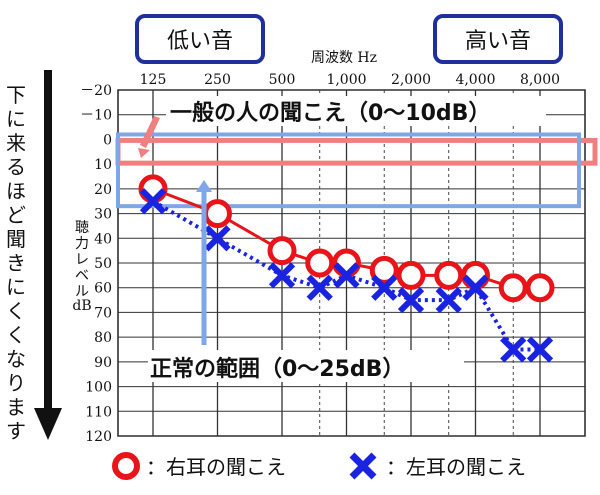 The image size is (600, 495). What do you see at coordinates (153, 80) in the screenshot?
I see `x-tick-label: 125` at bounding box center [153, 80].